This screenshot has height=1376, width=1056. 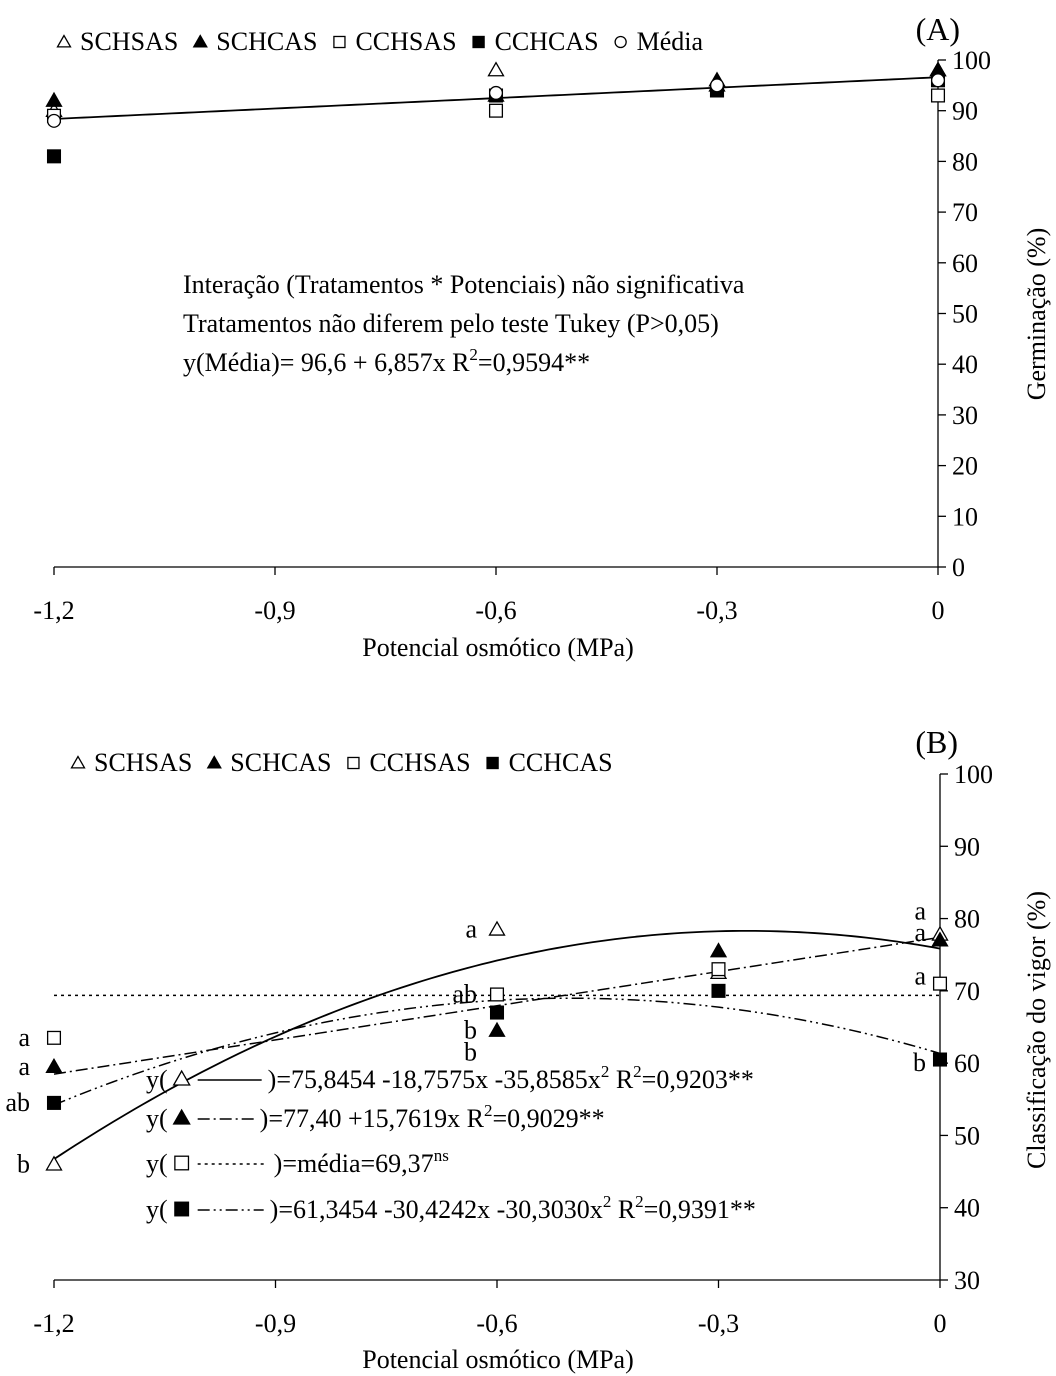 What do you see at coordinates (967, 846) in the screenshot?
I see `y-tick-label: 90` at bounding box center [967, 846].